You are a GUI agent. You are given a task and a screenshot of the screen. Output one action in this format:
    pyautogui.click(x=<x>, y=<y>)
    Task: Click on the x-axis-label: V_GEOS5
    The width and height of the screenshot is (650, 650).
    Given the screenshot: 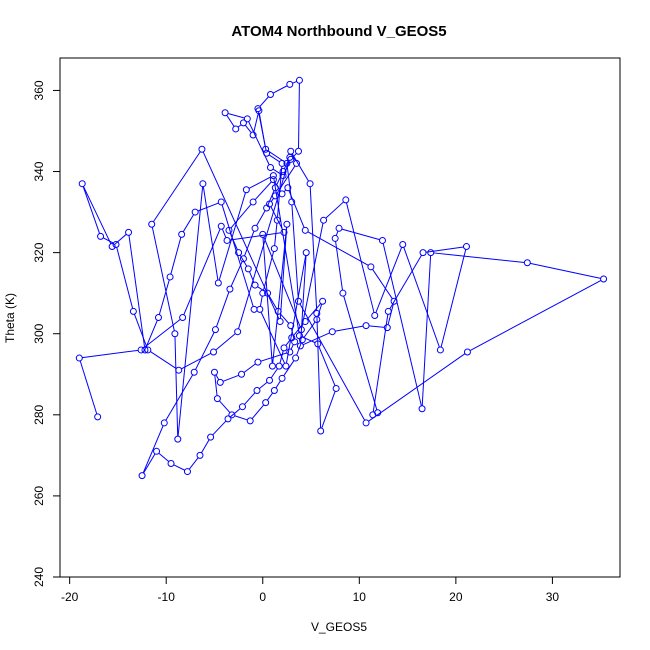 What is the action you would take?
    pyautogui.click(x=339, y=627)
    